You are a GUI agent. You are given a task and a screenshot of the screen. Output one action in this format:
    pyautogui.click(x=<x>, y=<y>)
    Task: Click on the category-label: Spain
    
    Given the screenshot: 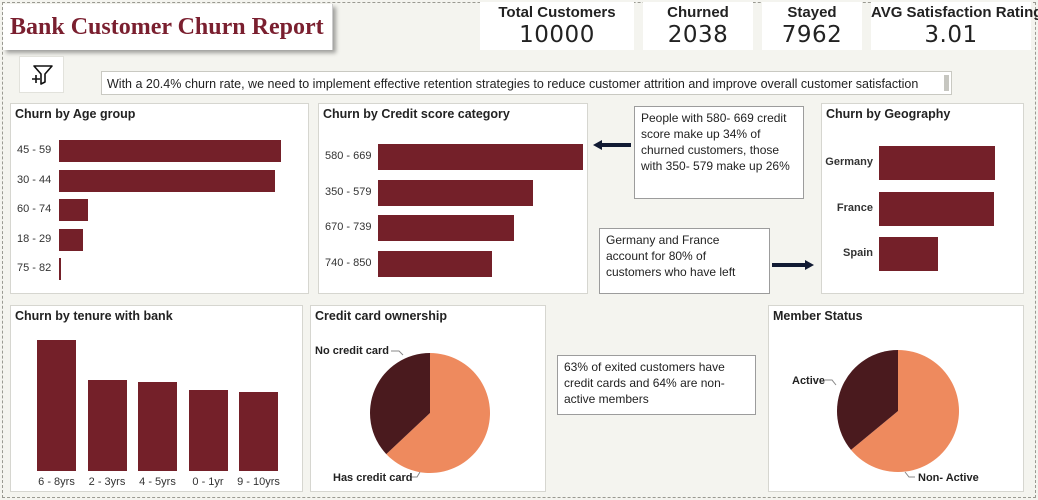 What is the action you would take?
    pyautogui.click(x=858, y=253)
    